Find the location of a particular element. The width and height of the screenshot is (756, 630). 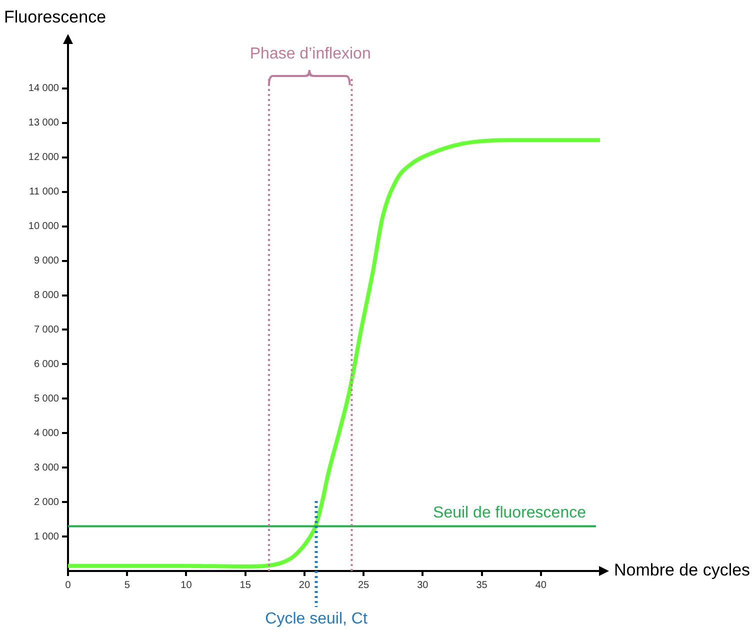

y-tick-label: 7 000 is located at coordinates (47, 330).